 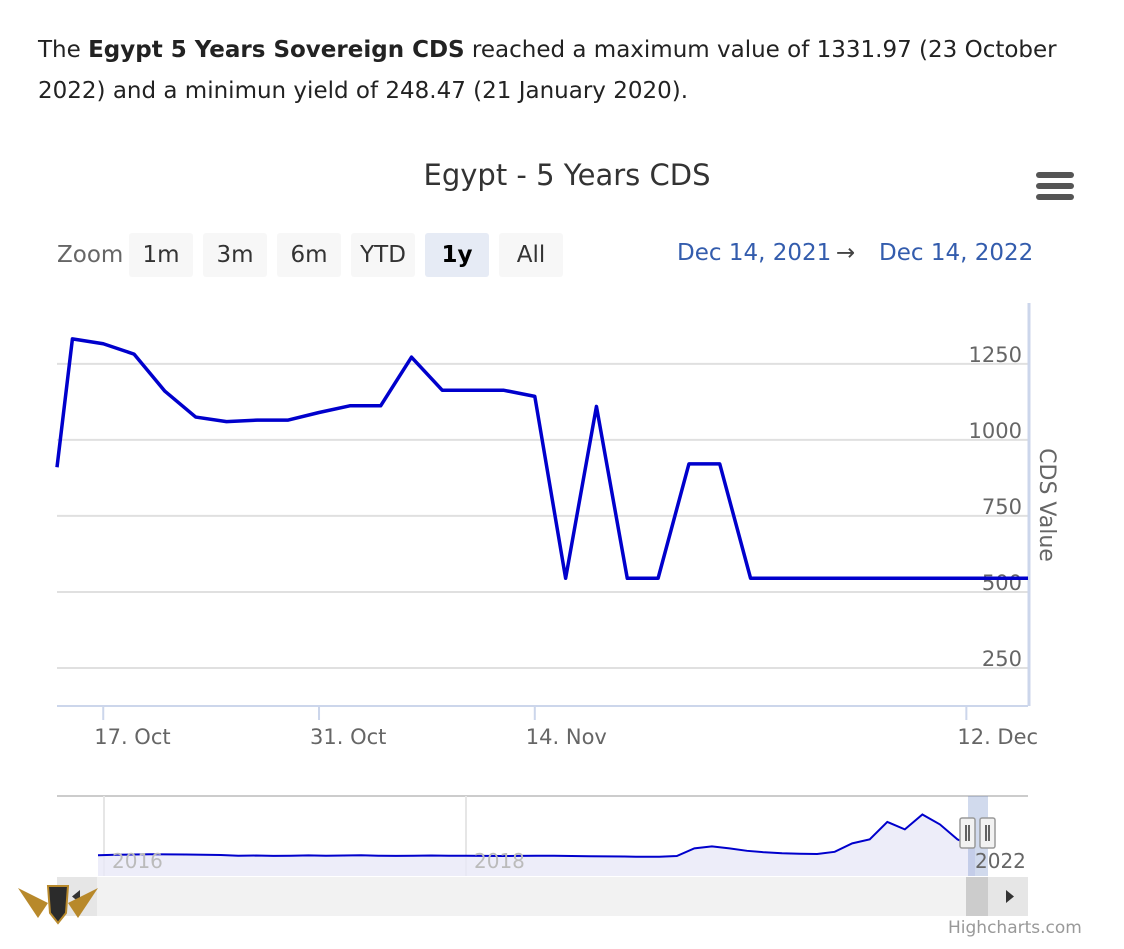 I want to click on chart-title: Egypt - 5 Years CDS, so click(x=567, y=175).